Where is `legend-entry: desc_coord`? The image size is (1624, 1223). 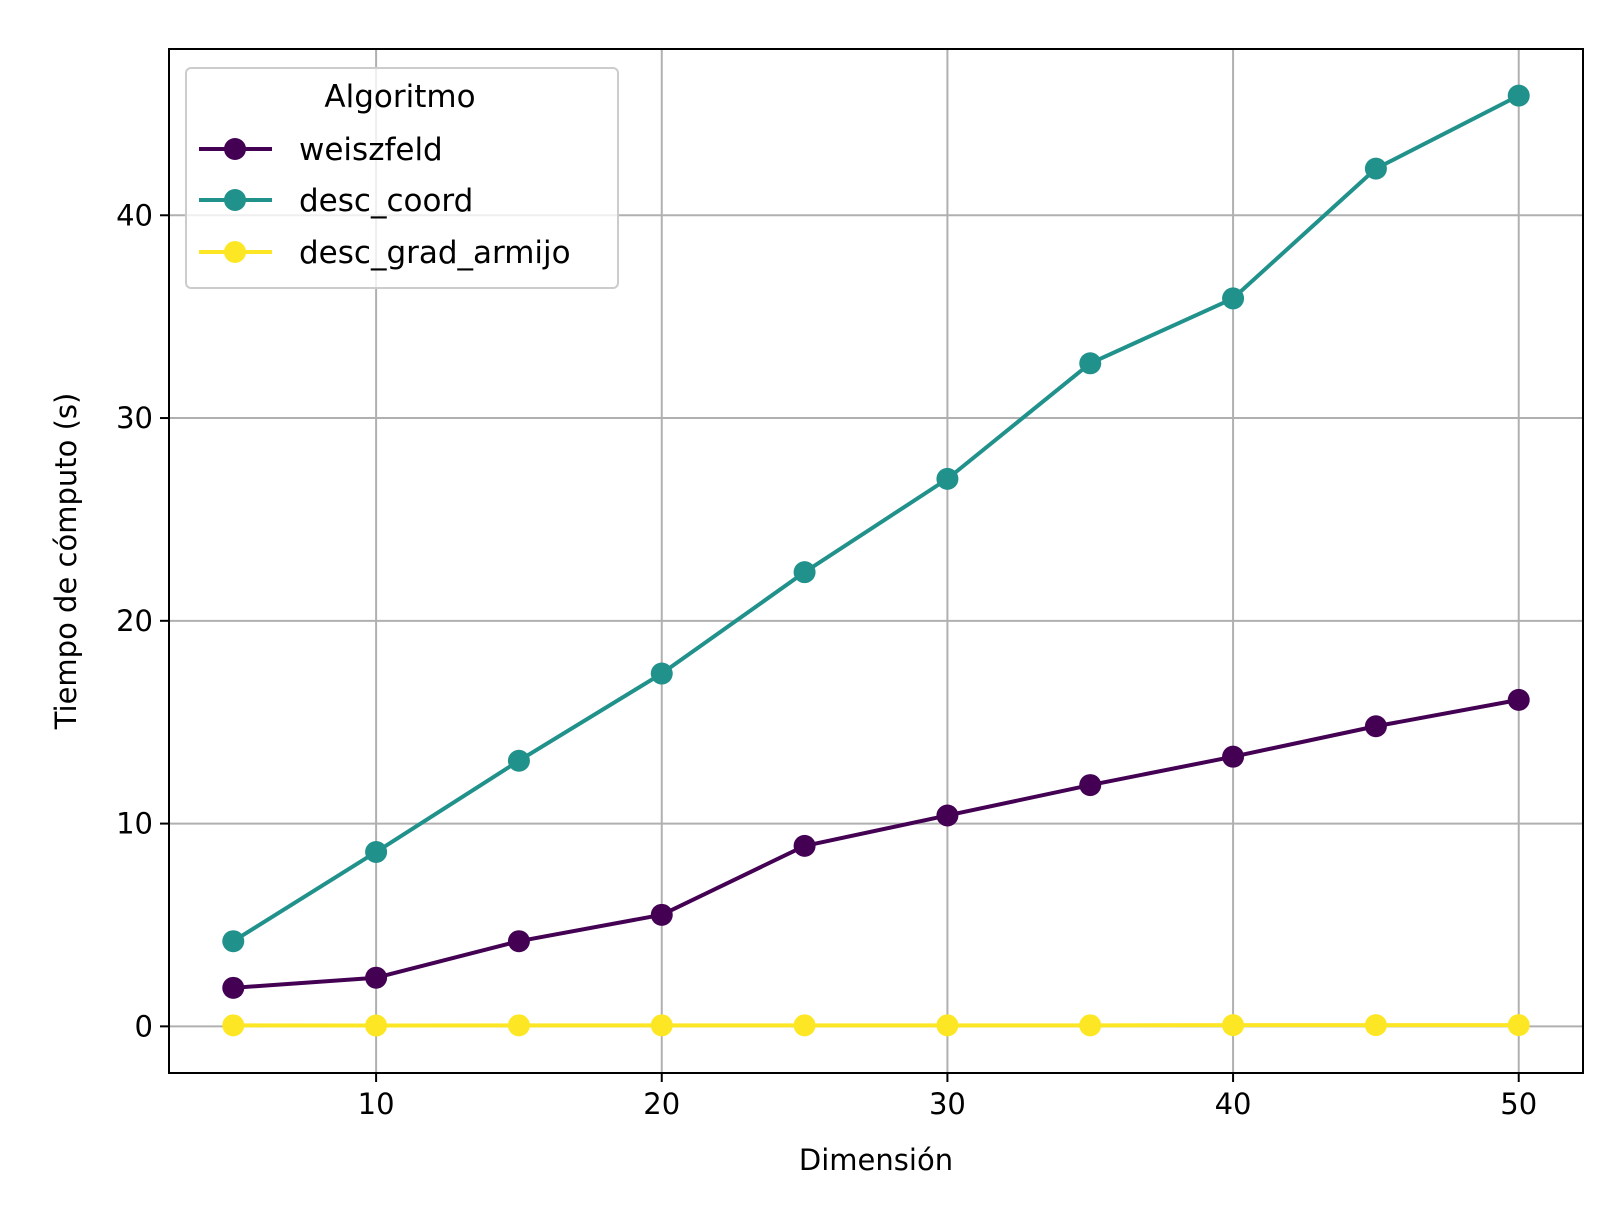 legend-entry: desc_coord is located at coordinates (336, 201).